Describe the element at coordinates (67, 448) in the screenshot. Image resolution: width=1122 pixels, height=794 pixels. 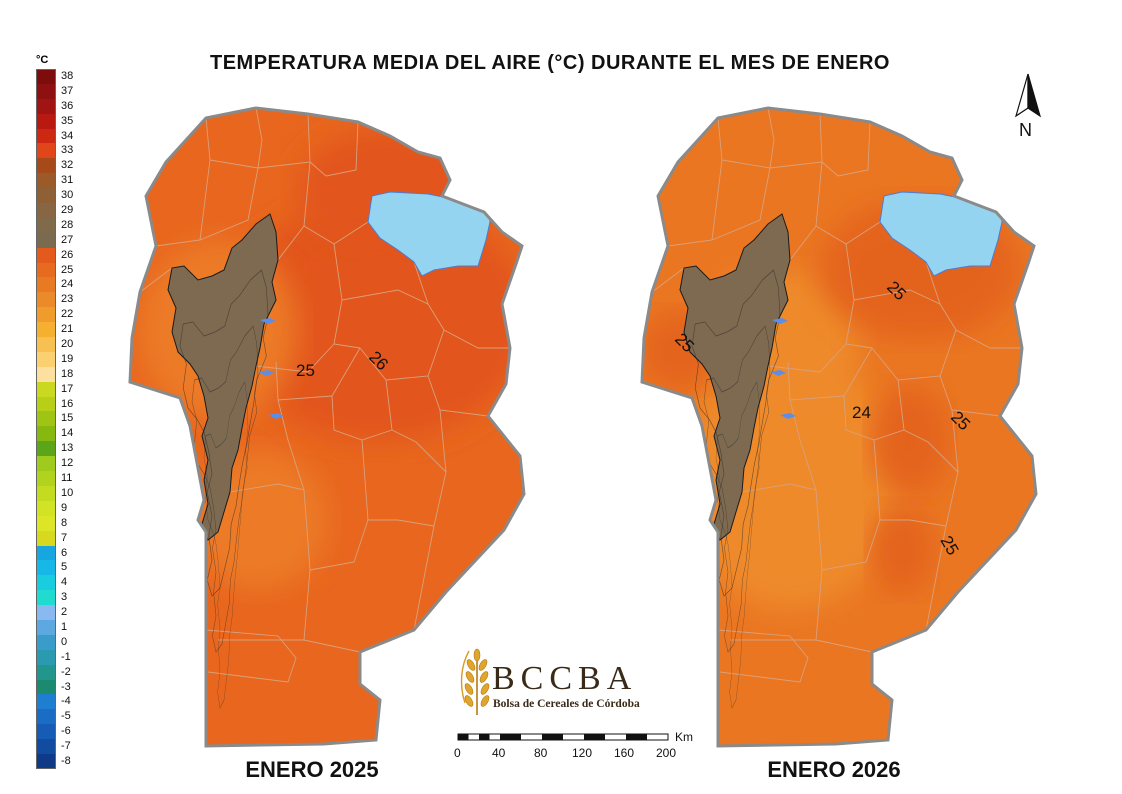
I see `legend-label: 13` at that location.